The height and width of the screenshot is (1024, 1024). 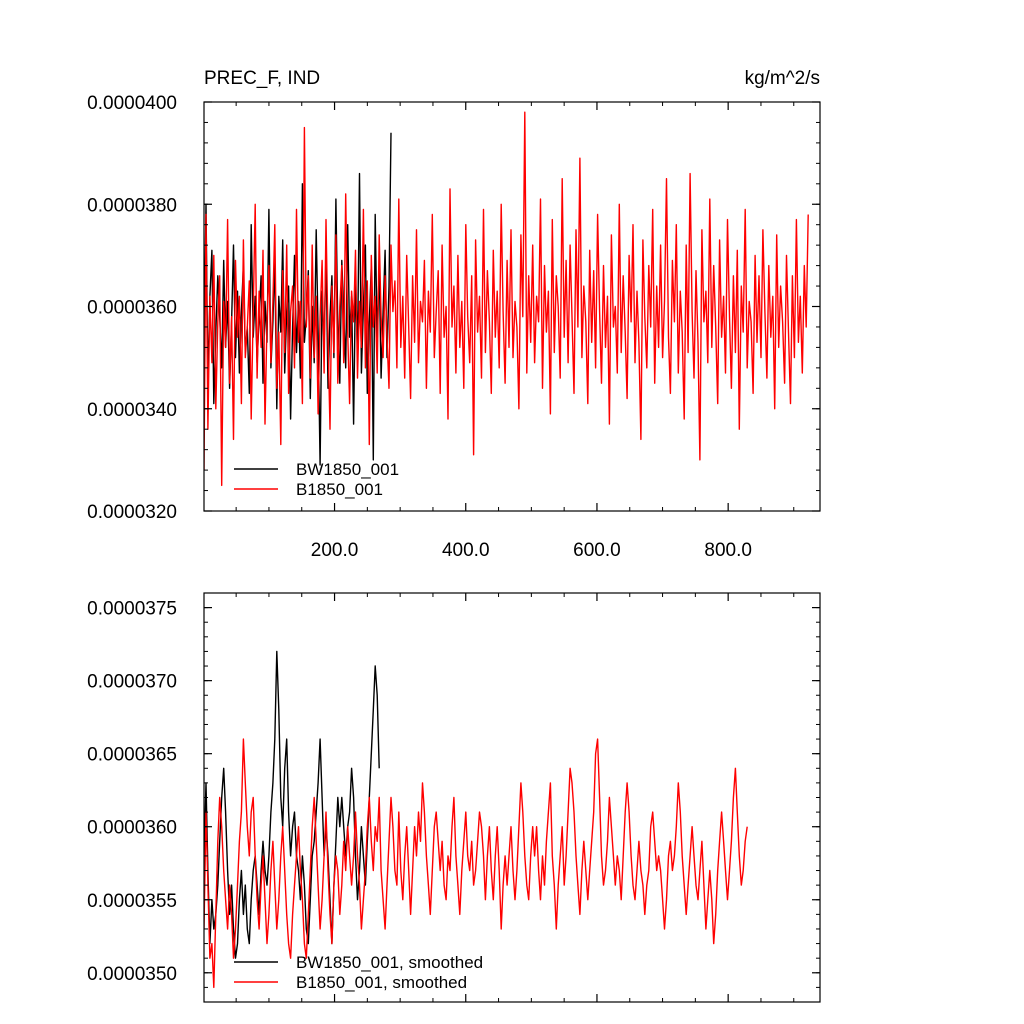 What do you see at coordinates (132, 609) in the screenshot?
I see `y-tick-label: 0.0000375` at bounding box center [132, 609].